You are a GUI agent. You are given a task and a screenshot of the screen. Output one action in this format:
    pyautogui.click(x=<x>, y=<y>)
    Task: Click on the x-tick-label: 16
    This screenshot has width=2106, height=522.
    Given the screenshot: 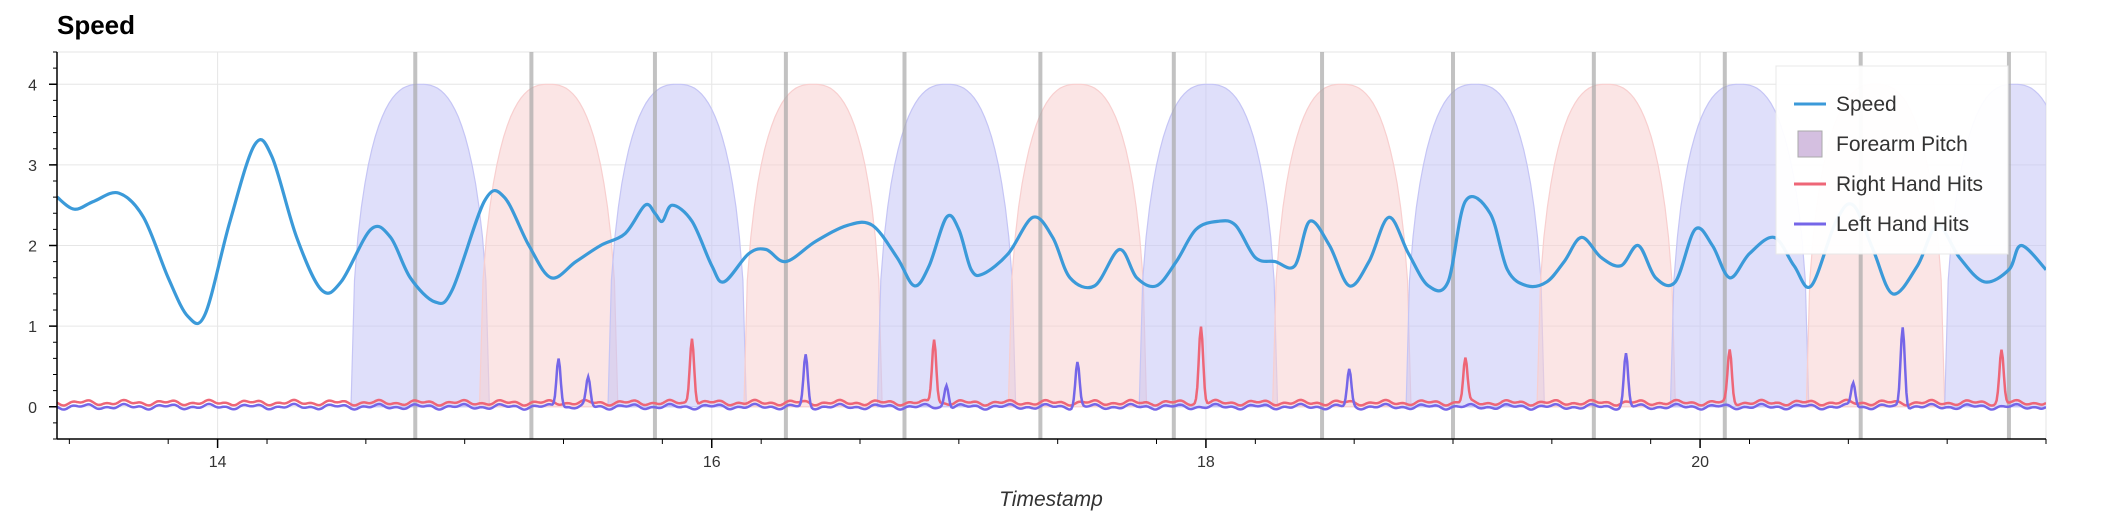 What is the action you would take?
    pyautogui.click(x=712, y=462)
    